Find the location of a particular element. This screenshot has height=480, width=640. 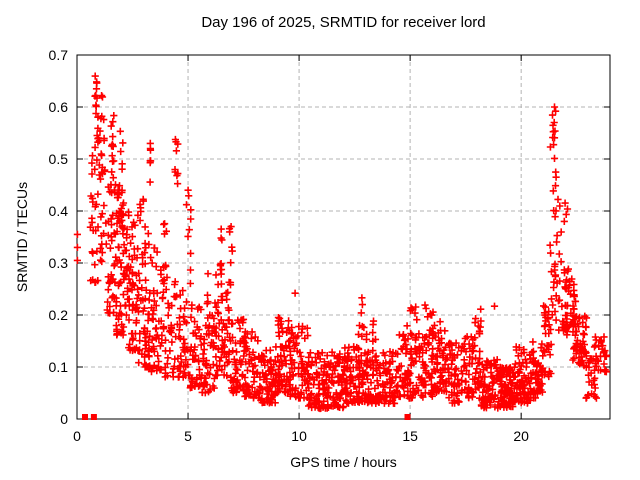

y-tick-label: 0.3 is located at coordinates (58, 263).